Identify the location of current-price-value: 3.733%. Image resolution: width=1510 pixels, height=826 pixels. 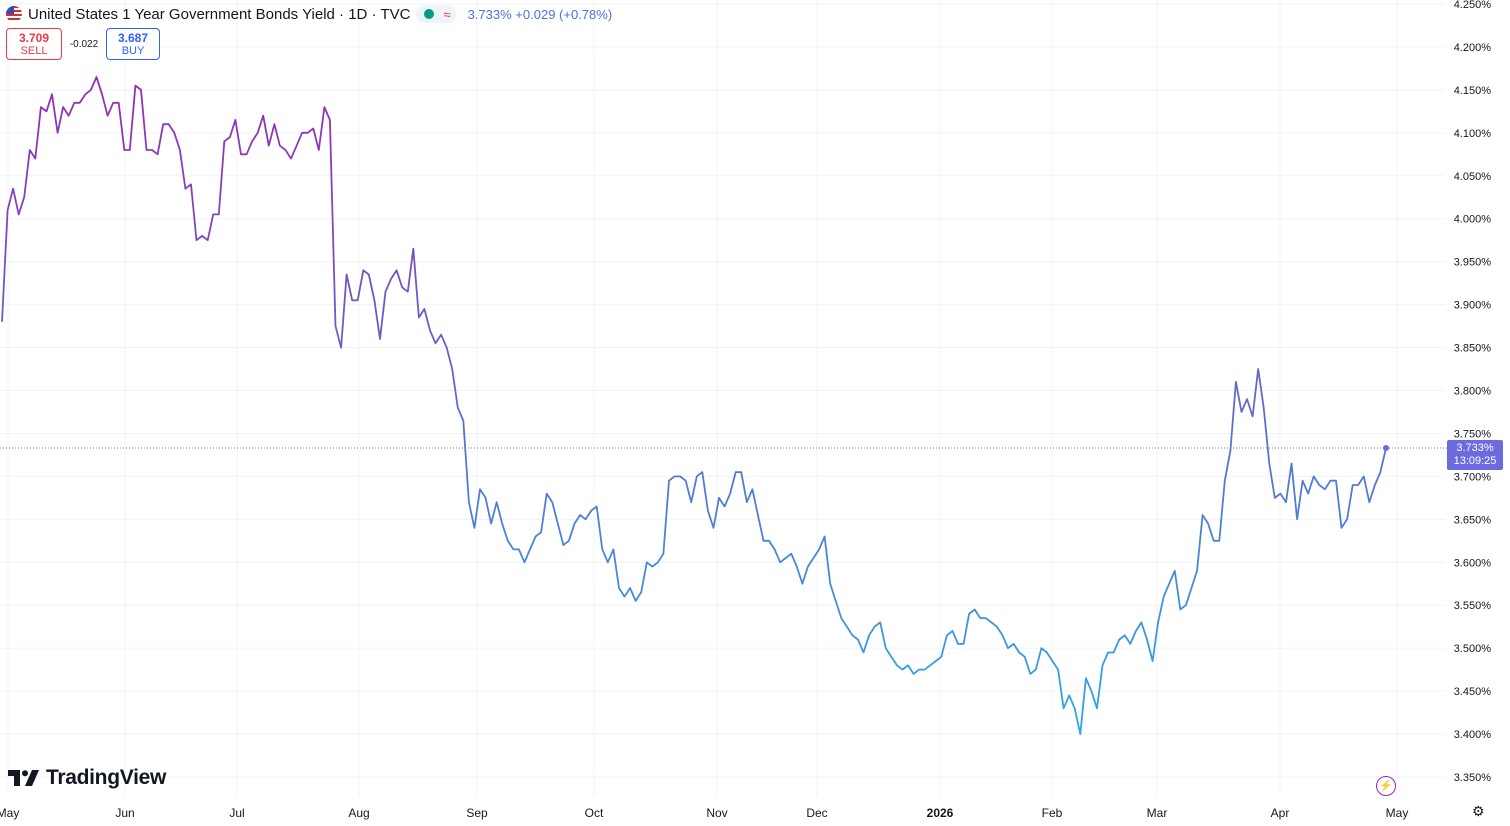
(1475, 448).